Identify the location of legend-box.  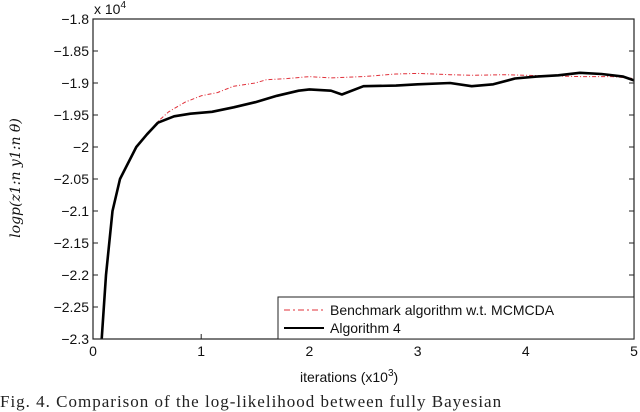
(456, 318).